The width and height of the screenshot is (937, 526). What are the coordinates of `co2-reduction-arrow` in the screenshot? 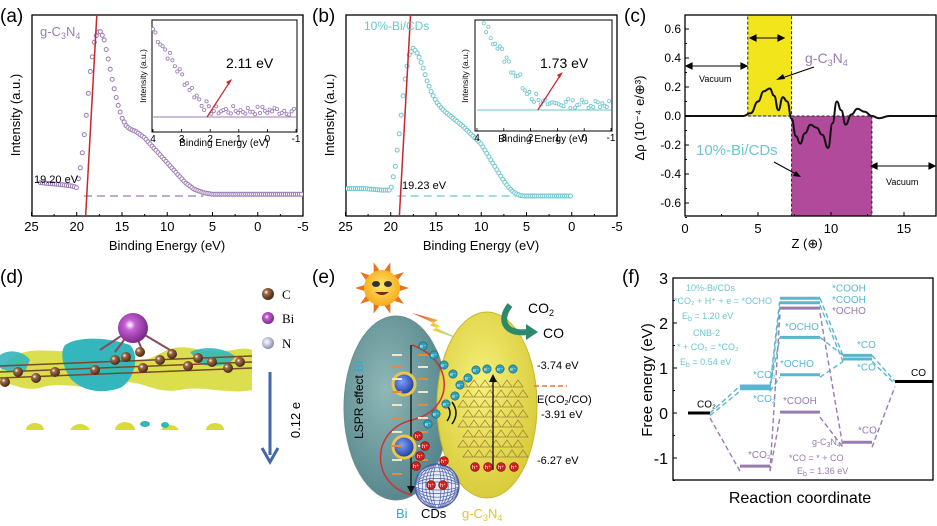 It's located at (515, 319).